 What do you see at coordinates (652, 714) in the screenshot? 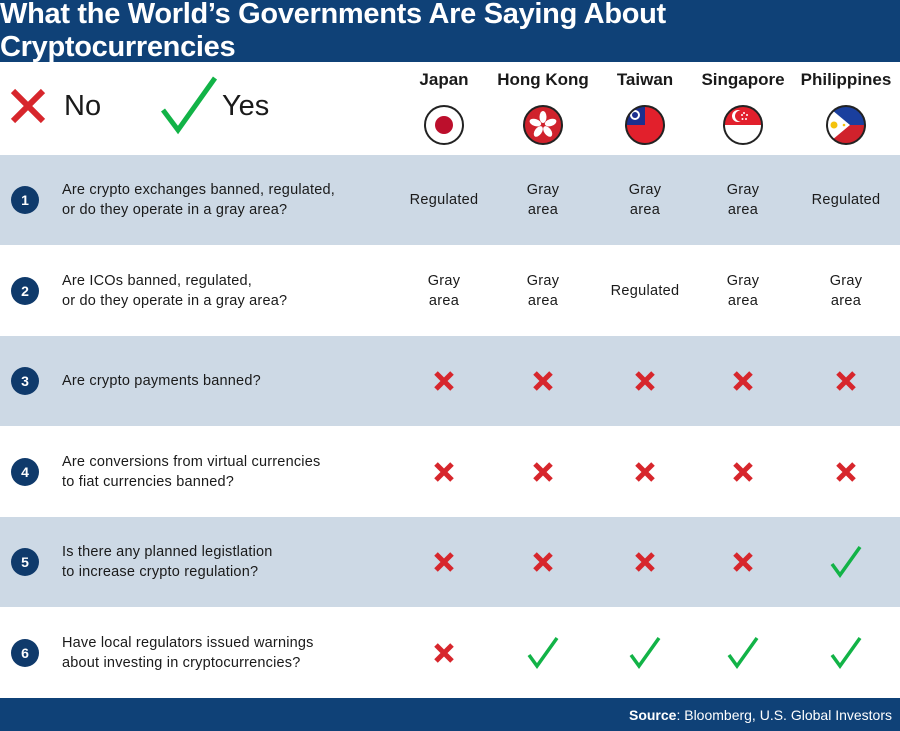
I see `source-label: Source` at bounding box center [652, 714].